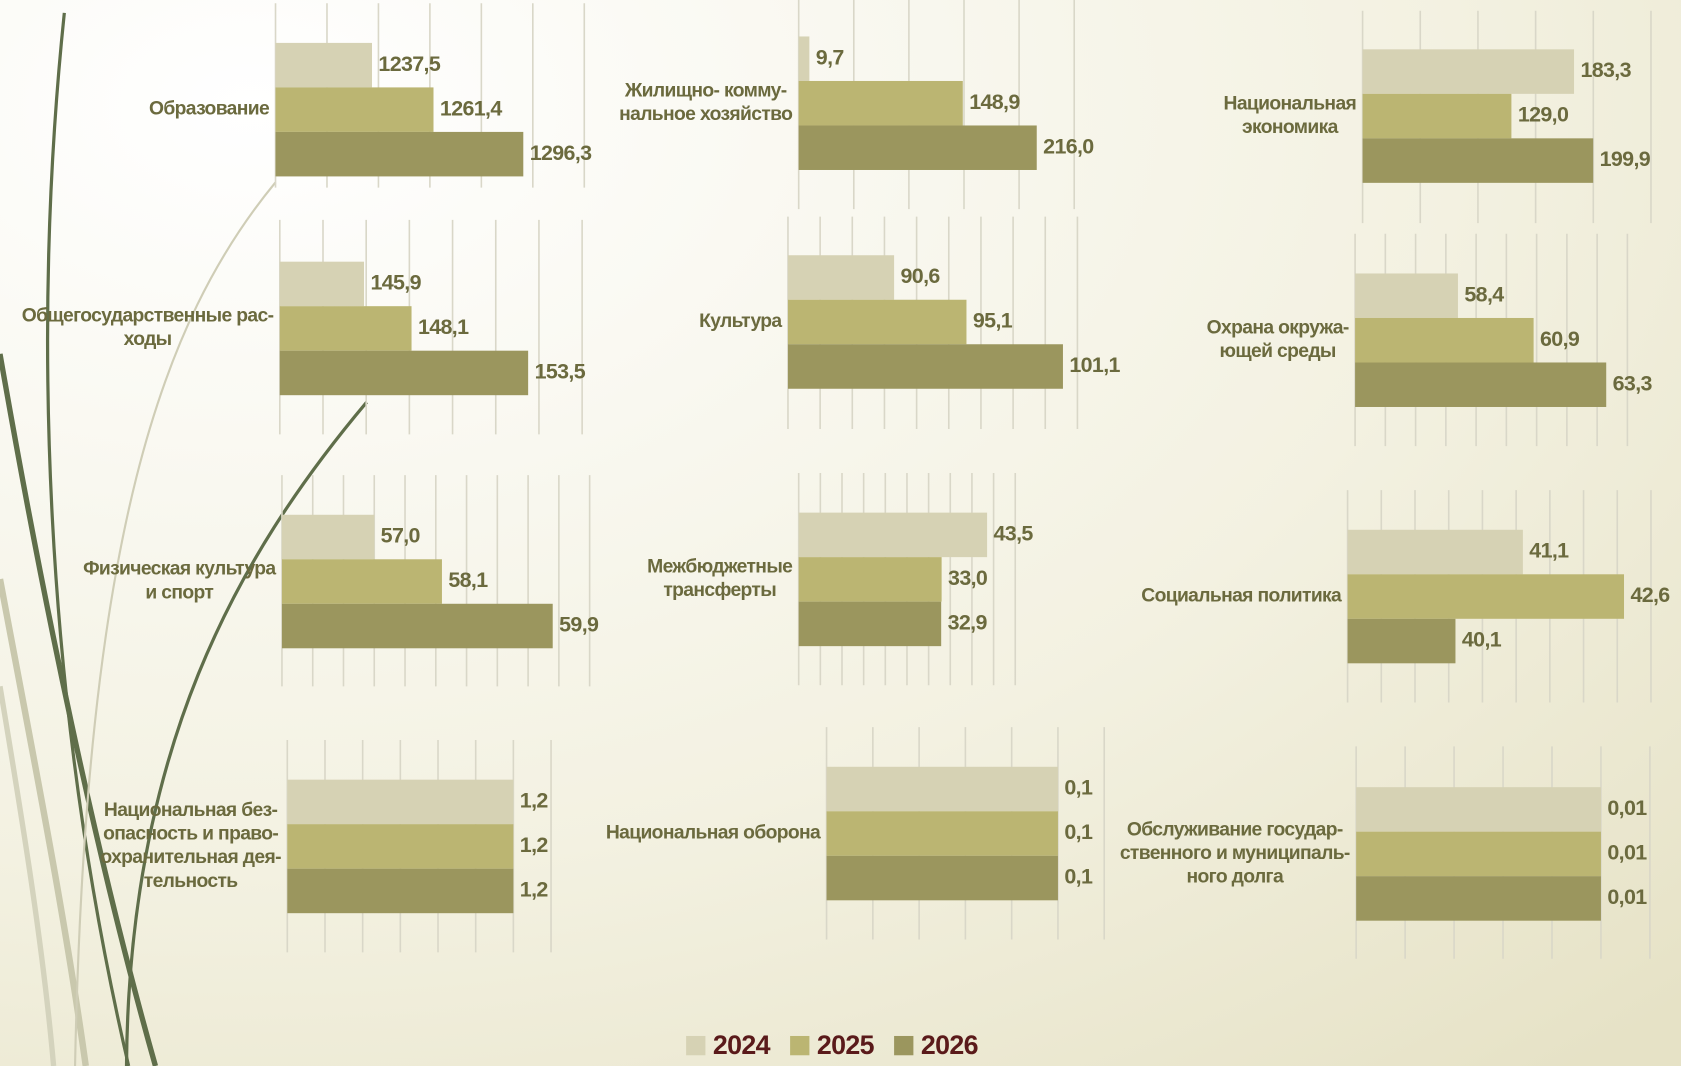  What do you see at coordinates (1484, 294) in the screenshot?
I see `value-label: 58,4` at bounding box center [1484, 294].